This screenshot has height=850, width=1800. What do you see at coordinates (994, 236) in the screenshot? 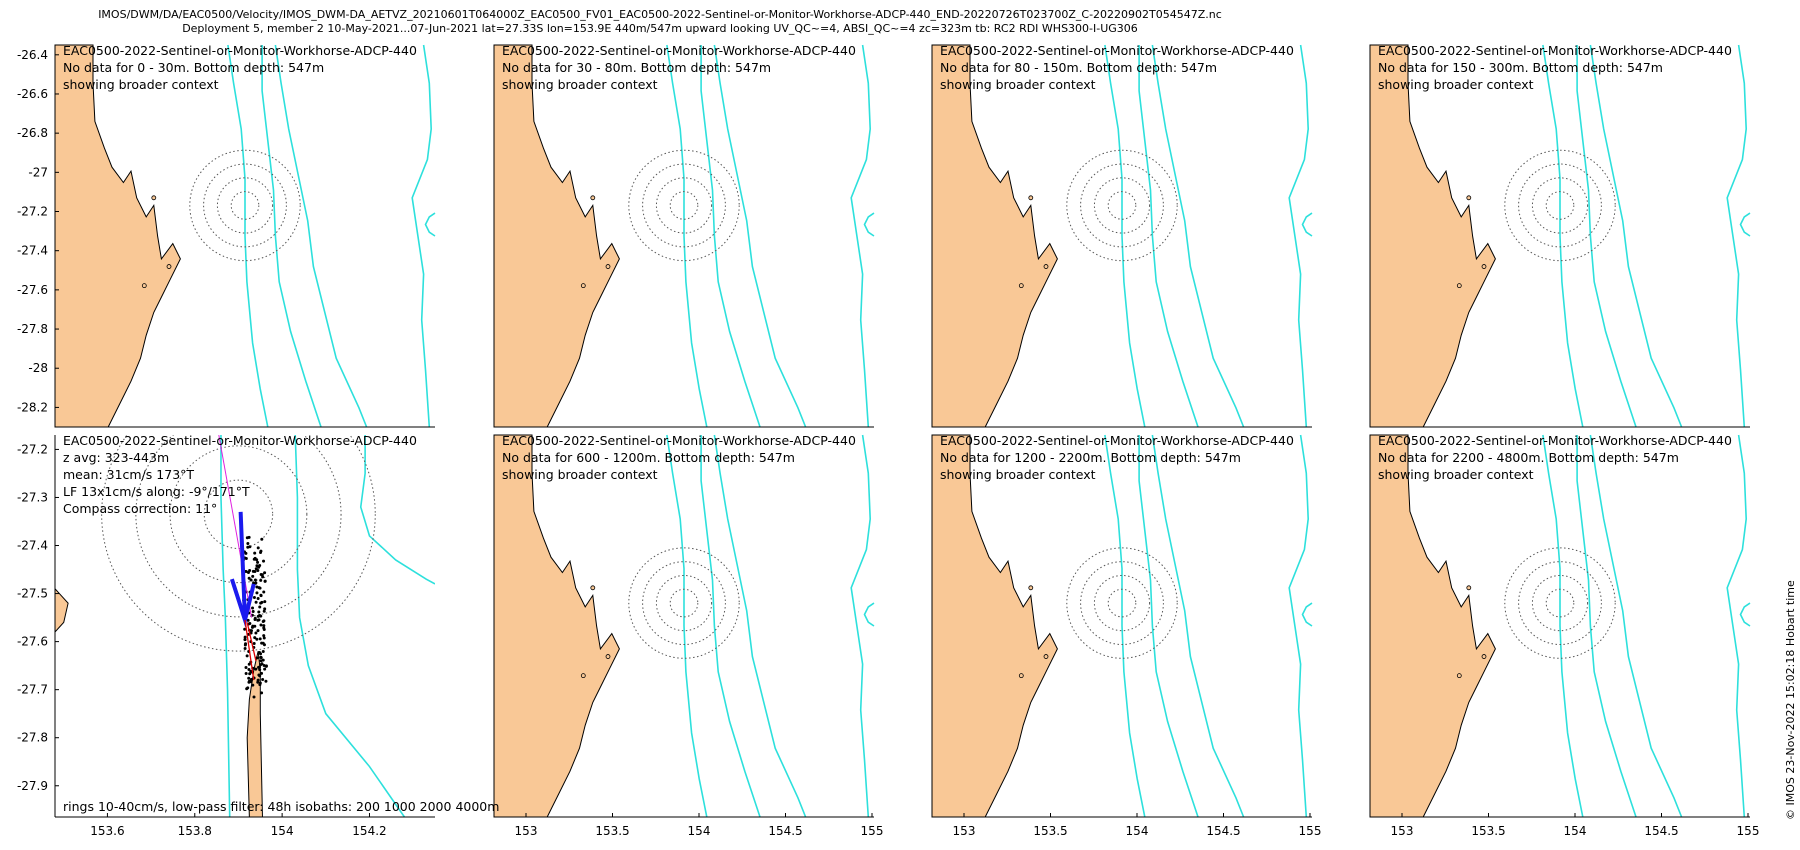
I see `top-3-land` at bounding box center [994, 236].